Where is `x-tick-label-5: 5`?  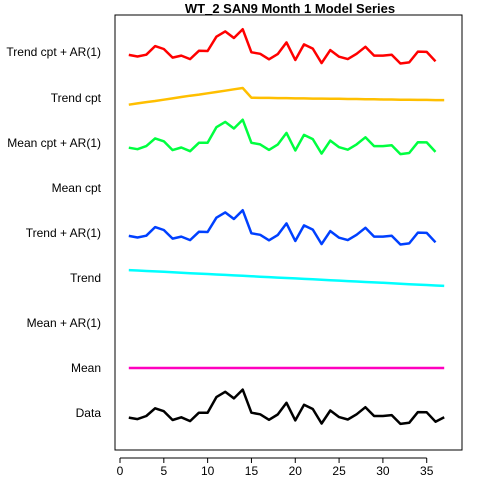 x-tick-label-5: 5 is located at coordinates (163, 471).